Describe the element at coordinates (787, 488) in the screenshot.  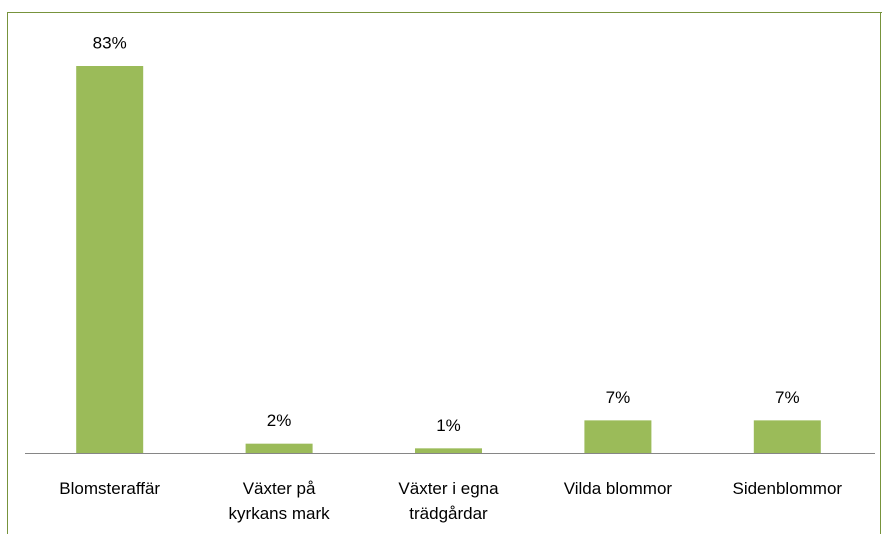
I see `x-tick-label: Sidenblommor` at that location.